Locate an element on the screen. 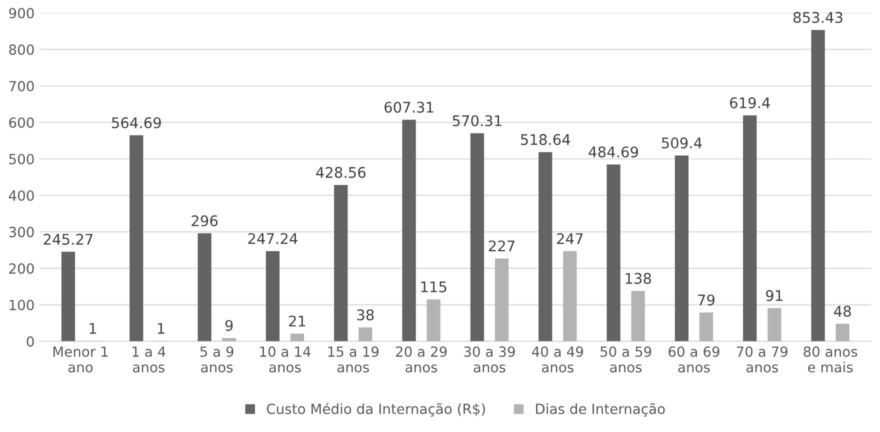  data-label: 428.56 is located at coordinates (341, 172).